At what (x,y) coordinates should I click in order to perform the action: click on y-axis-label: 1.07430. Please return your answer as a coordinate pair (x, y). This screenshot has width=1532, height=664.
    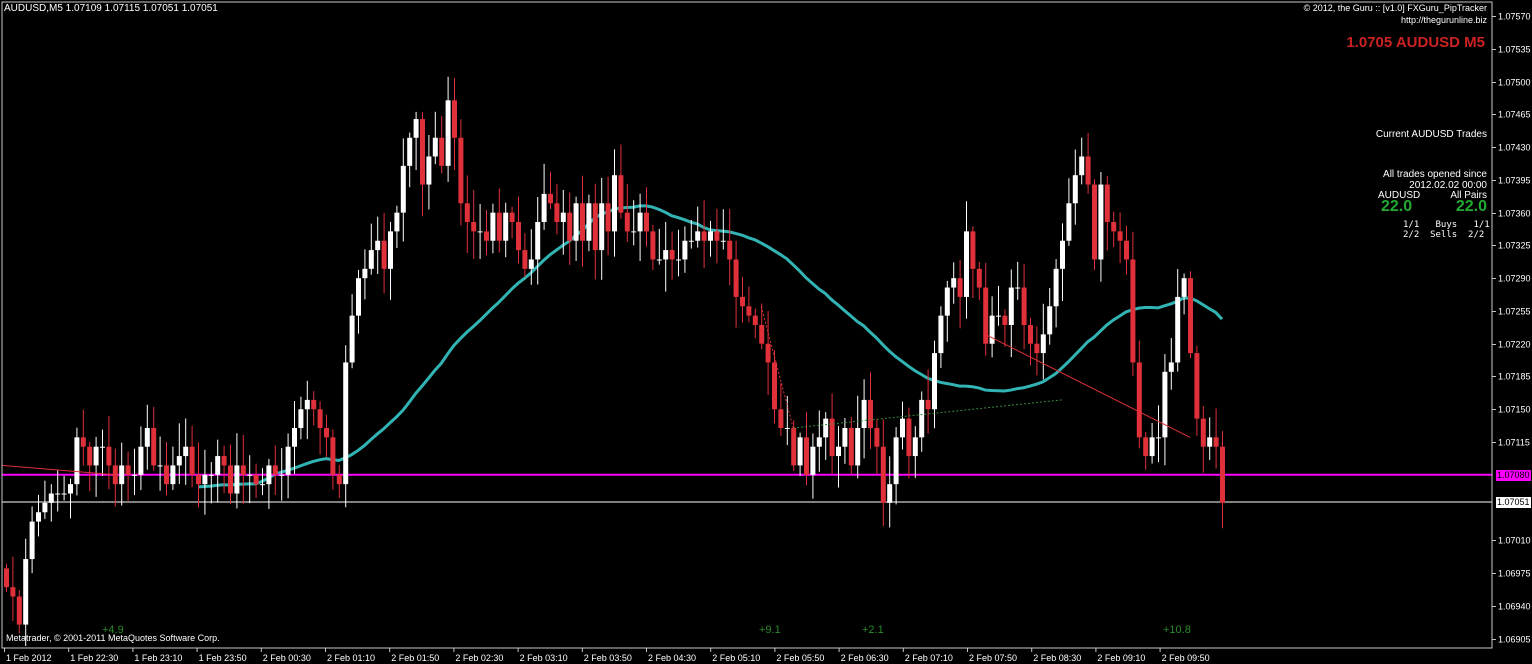
    Looking at the image, I should click on (1514, 148).